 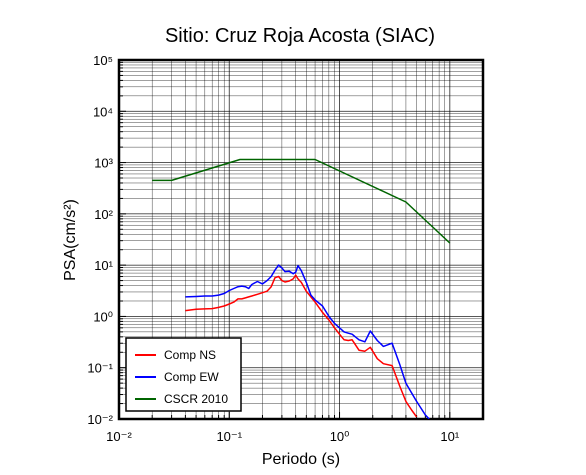 What do you see at coordinates (301, 459) in the screenshot?
I see `x-axis-label: Periodo (s)` at bounding box center [301, 459].